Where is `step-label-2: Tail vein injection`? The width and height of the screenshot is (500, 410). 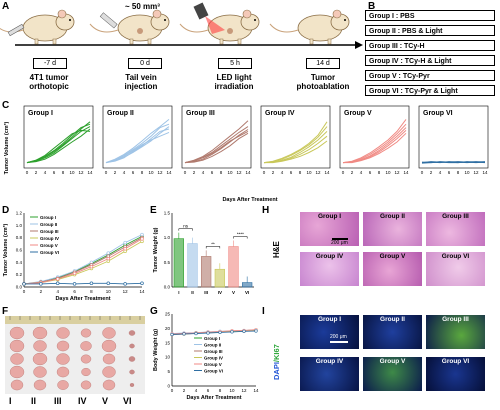 step-label-2: Tail vein injection is located at coordinates (141, 82).